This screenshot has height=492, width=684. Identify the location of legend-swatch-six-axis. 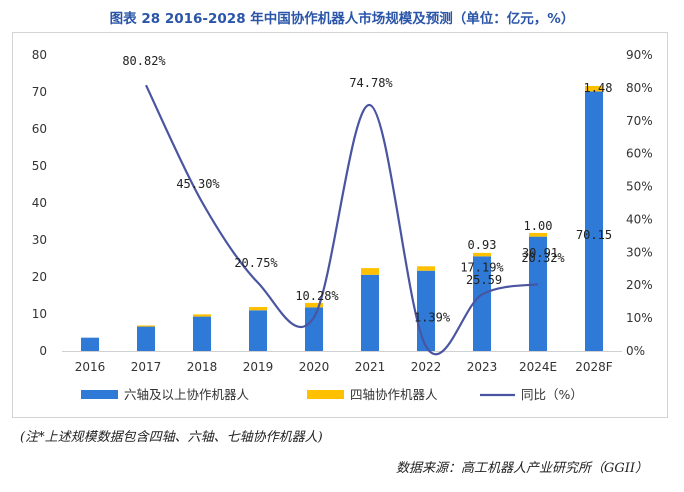
(99, 394).